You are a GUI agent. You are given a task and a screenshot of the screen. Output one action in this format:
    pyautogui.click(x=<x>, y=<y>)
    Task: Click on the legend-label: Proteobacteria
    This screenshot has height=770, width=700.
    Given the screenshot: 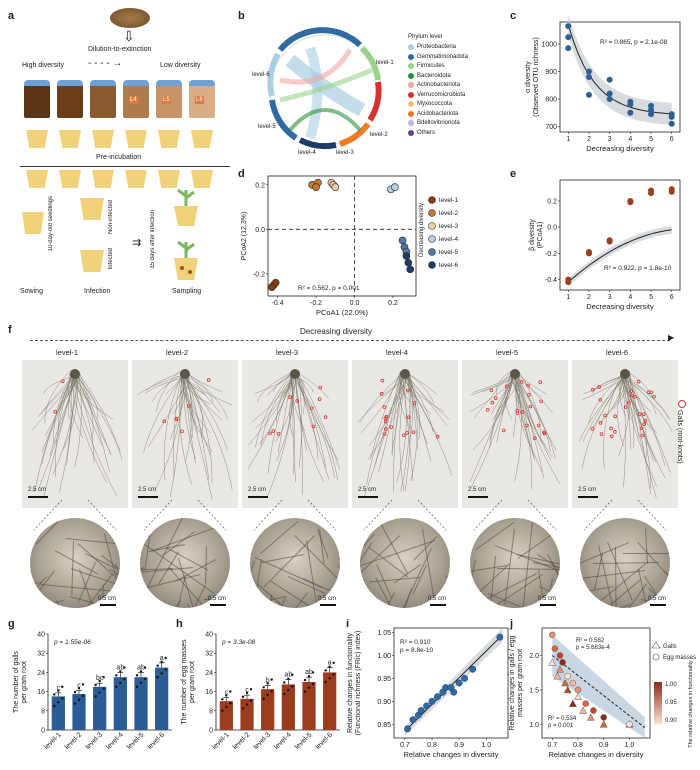 What is the action you would take?
    pyautogui.click(x=437, y=47)
    